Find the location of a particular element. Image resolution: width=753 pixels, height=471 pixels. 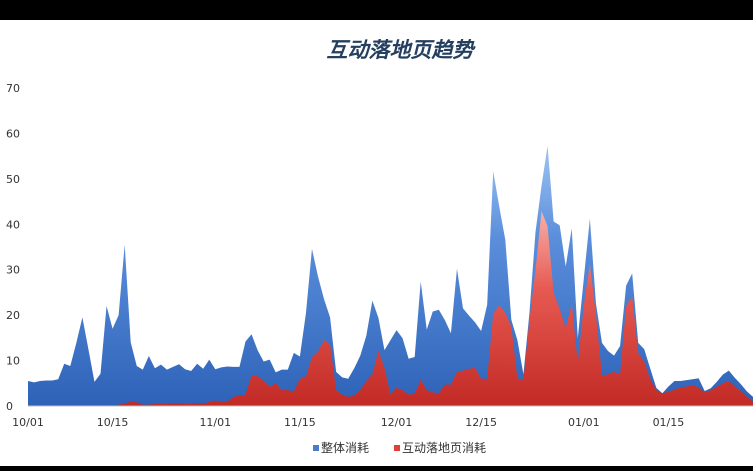

chart-title: 互动落地页趋势 is located at coordinates (400, 50).